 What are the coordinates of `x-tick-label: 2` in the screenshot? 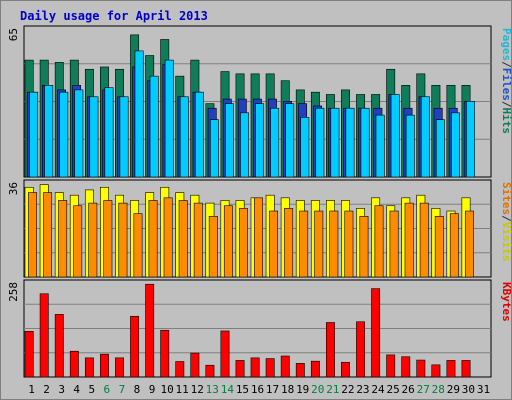 It's located at (46, 389).